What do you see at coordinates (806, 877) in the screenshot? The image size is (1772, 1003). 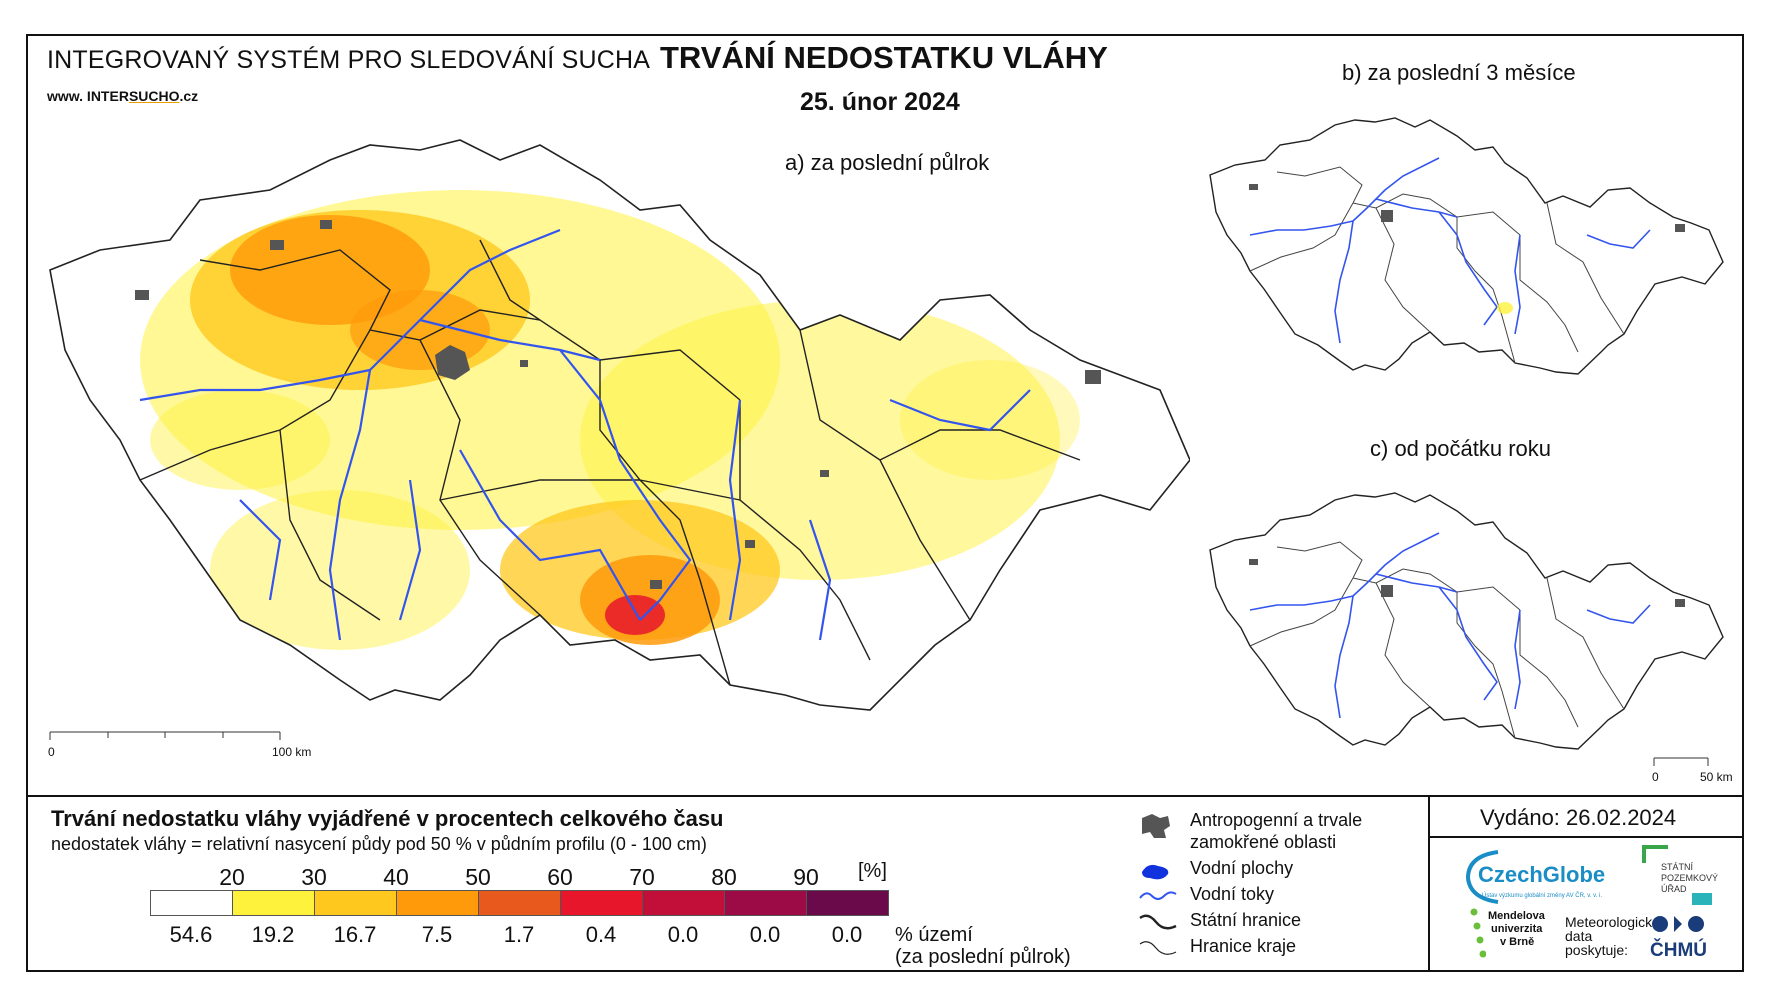 I see `legend-tick-90: 90` at bounding box center [806, 877].